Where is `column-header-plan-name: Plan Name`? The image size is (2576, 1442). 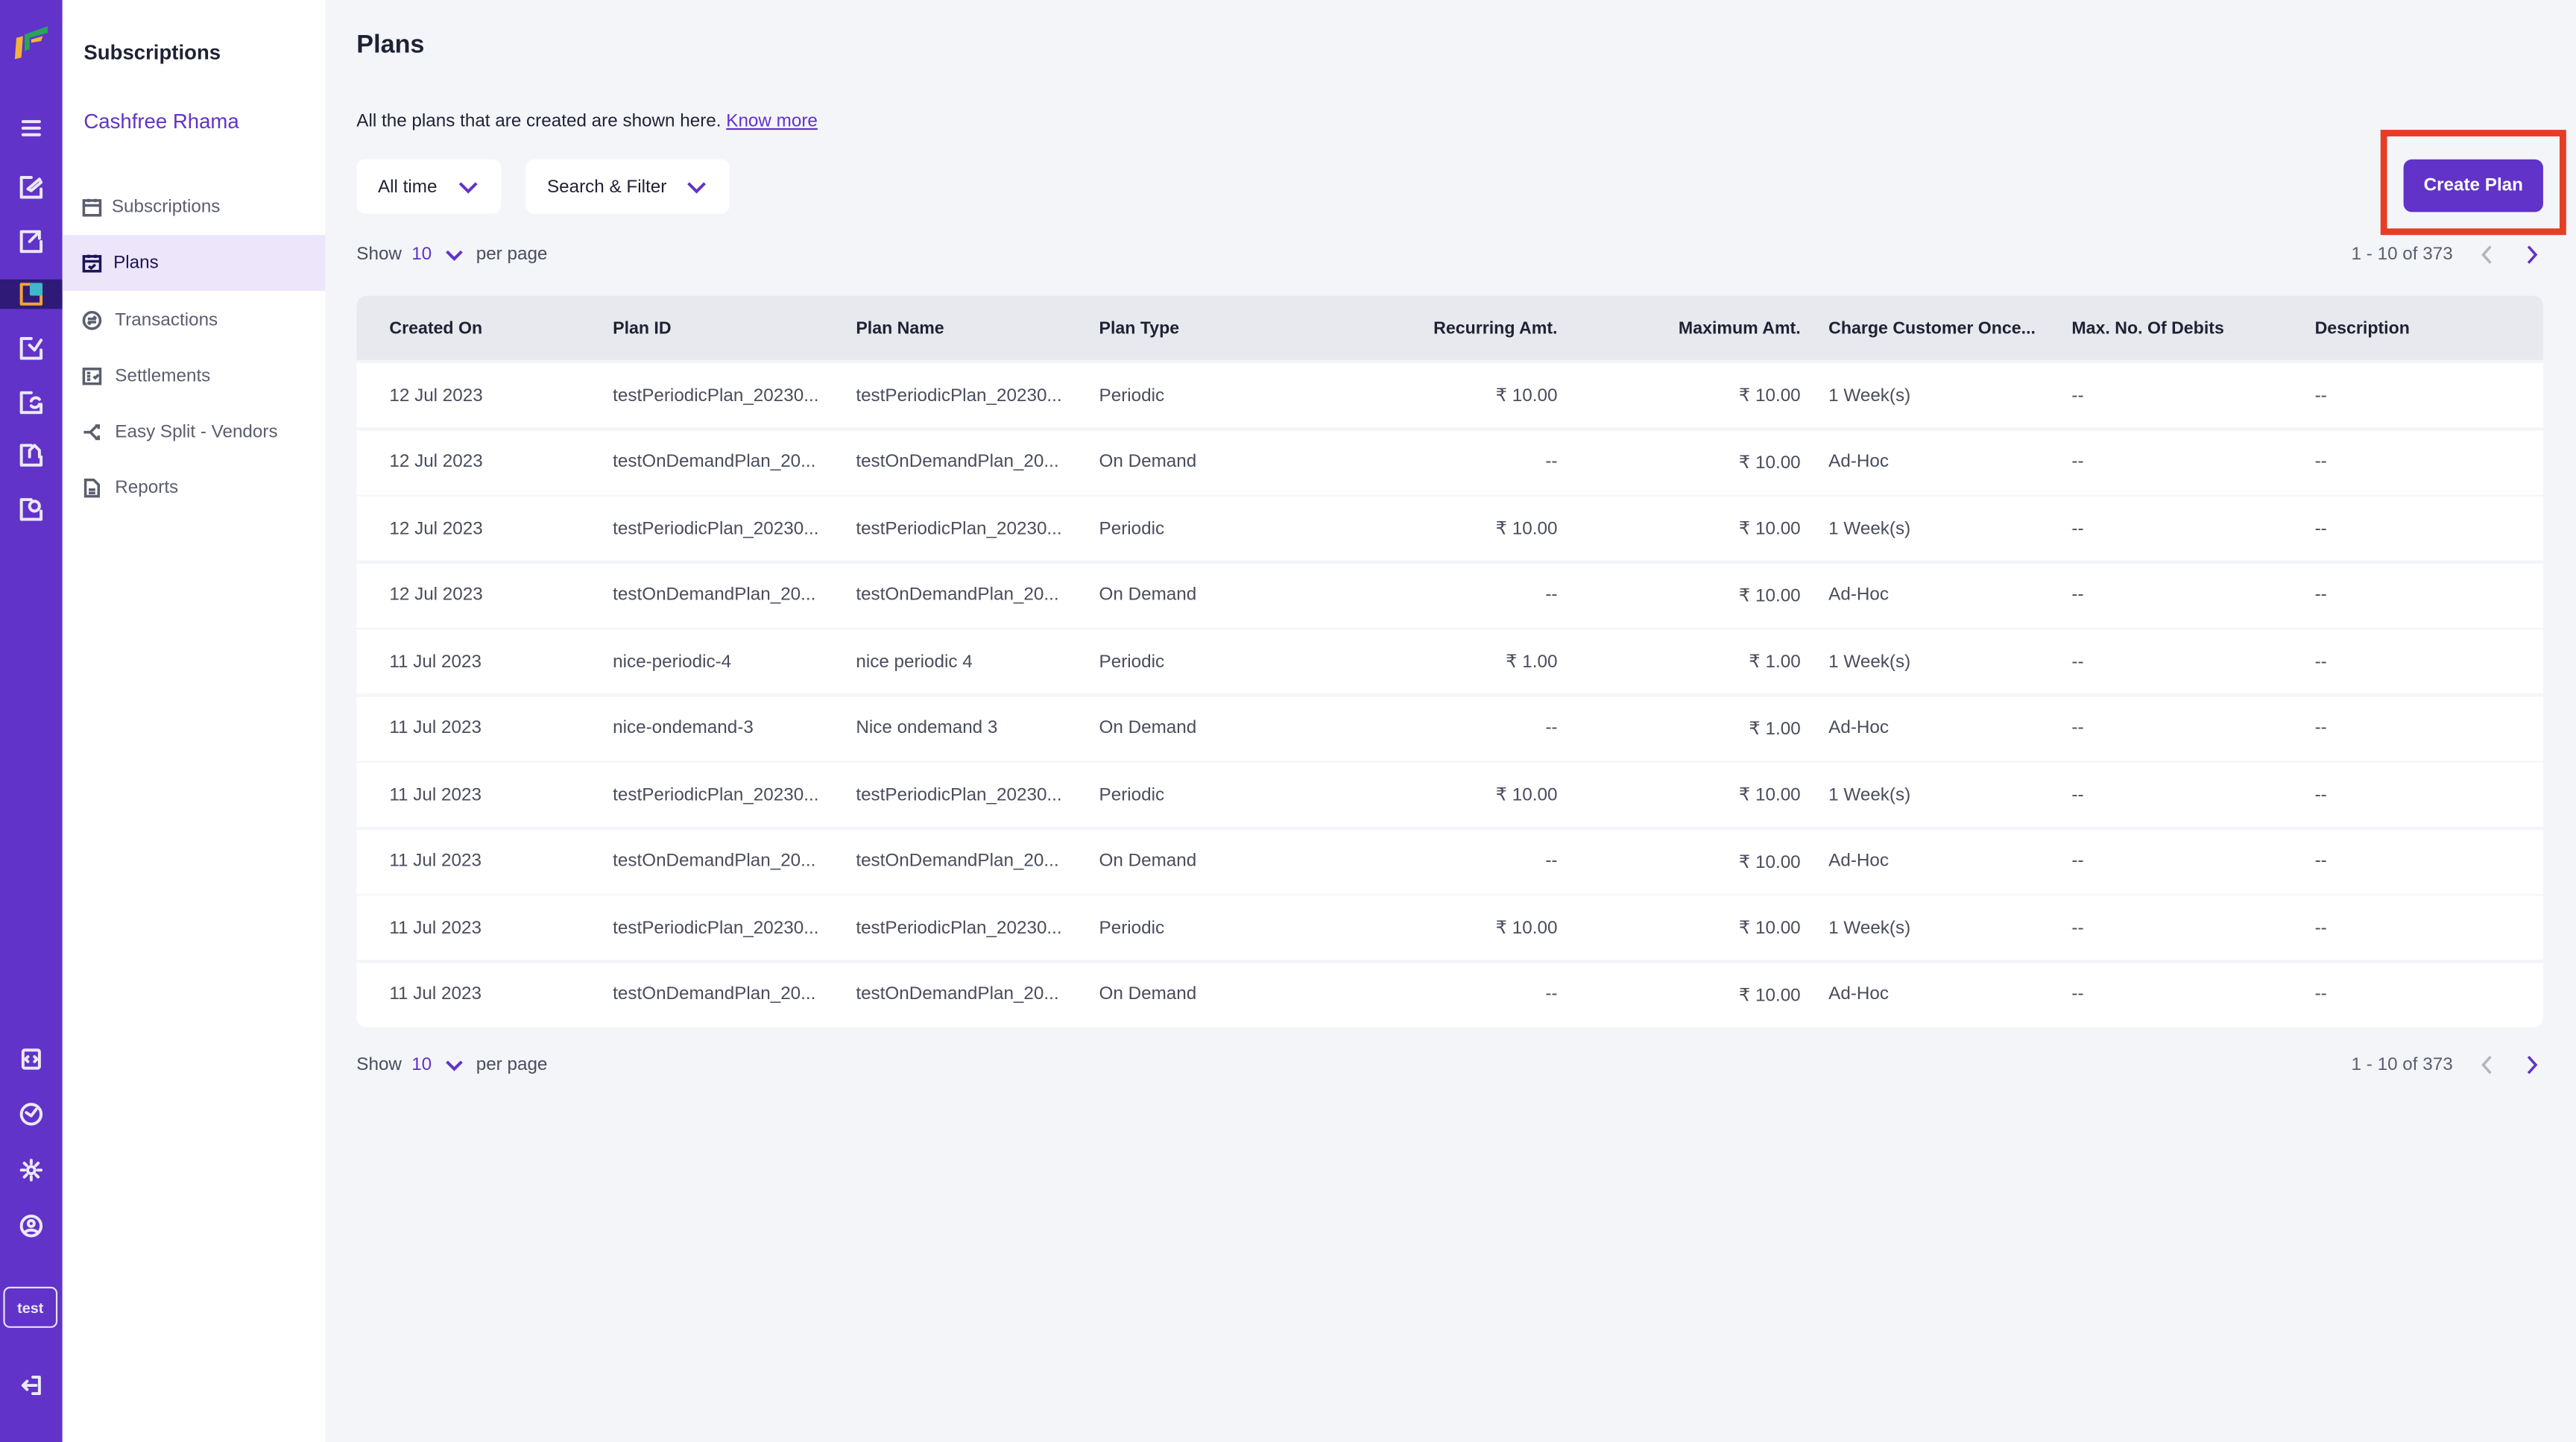 column-header-plan-name: Plan Name is located at coordinates (900, 328).